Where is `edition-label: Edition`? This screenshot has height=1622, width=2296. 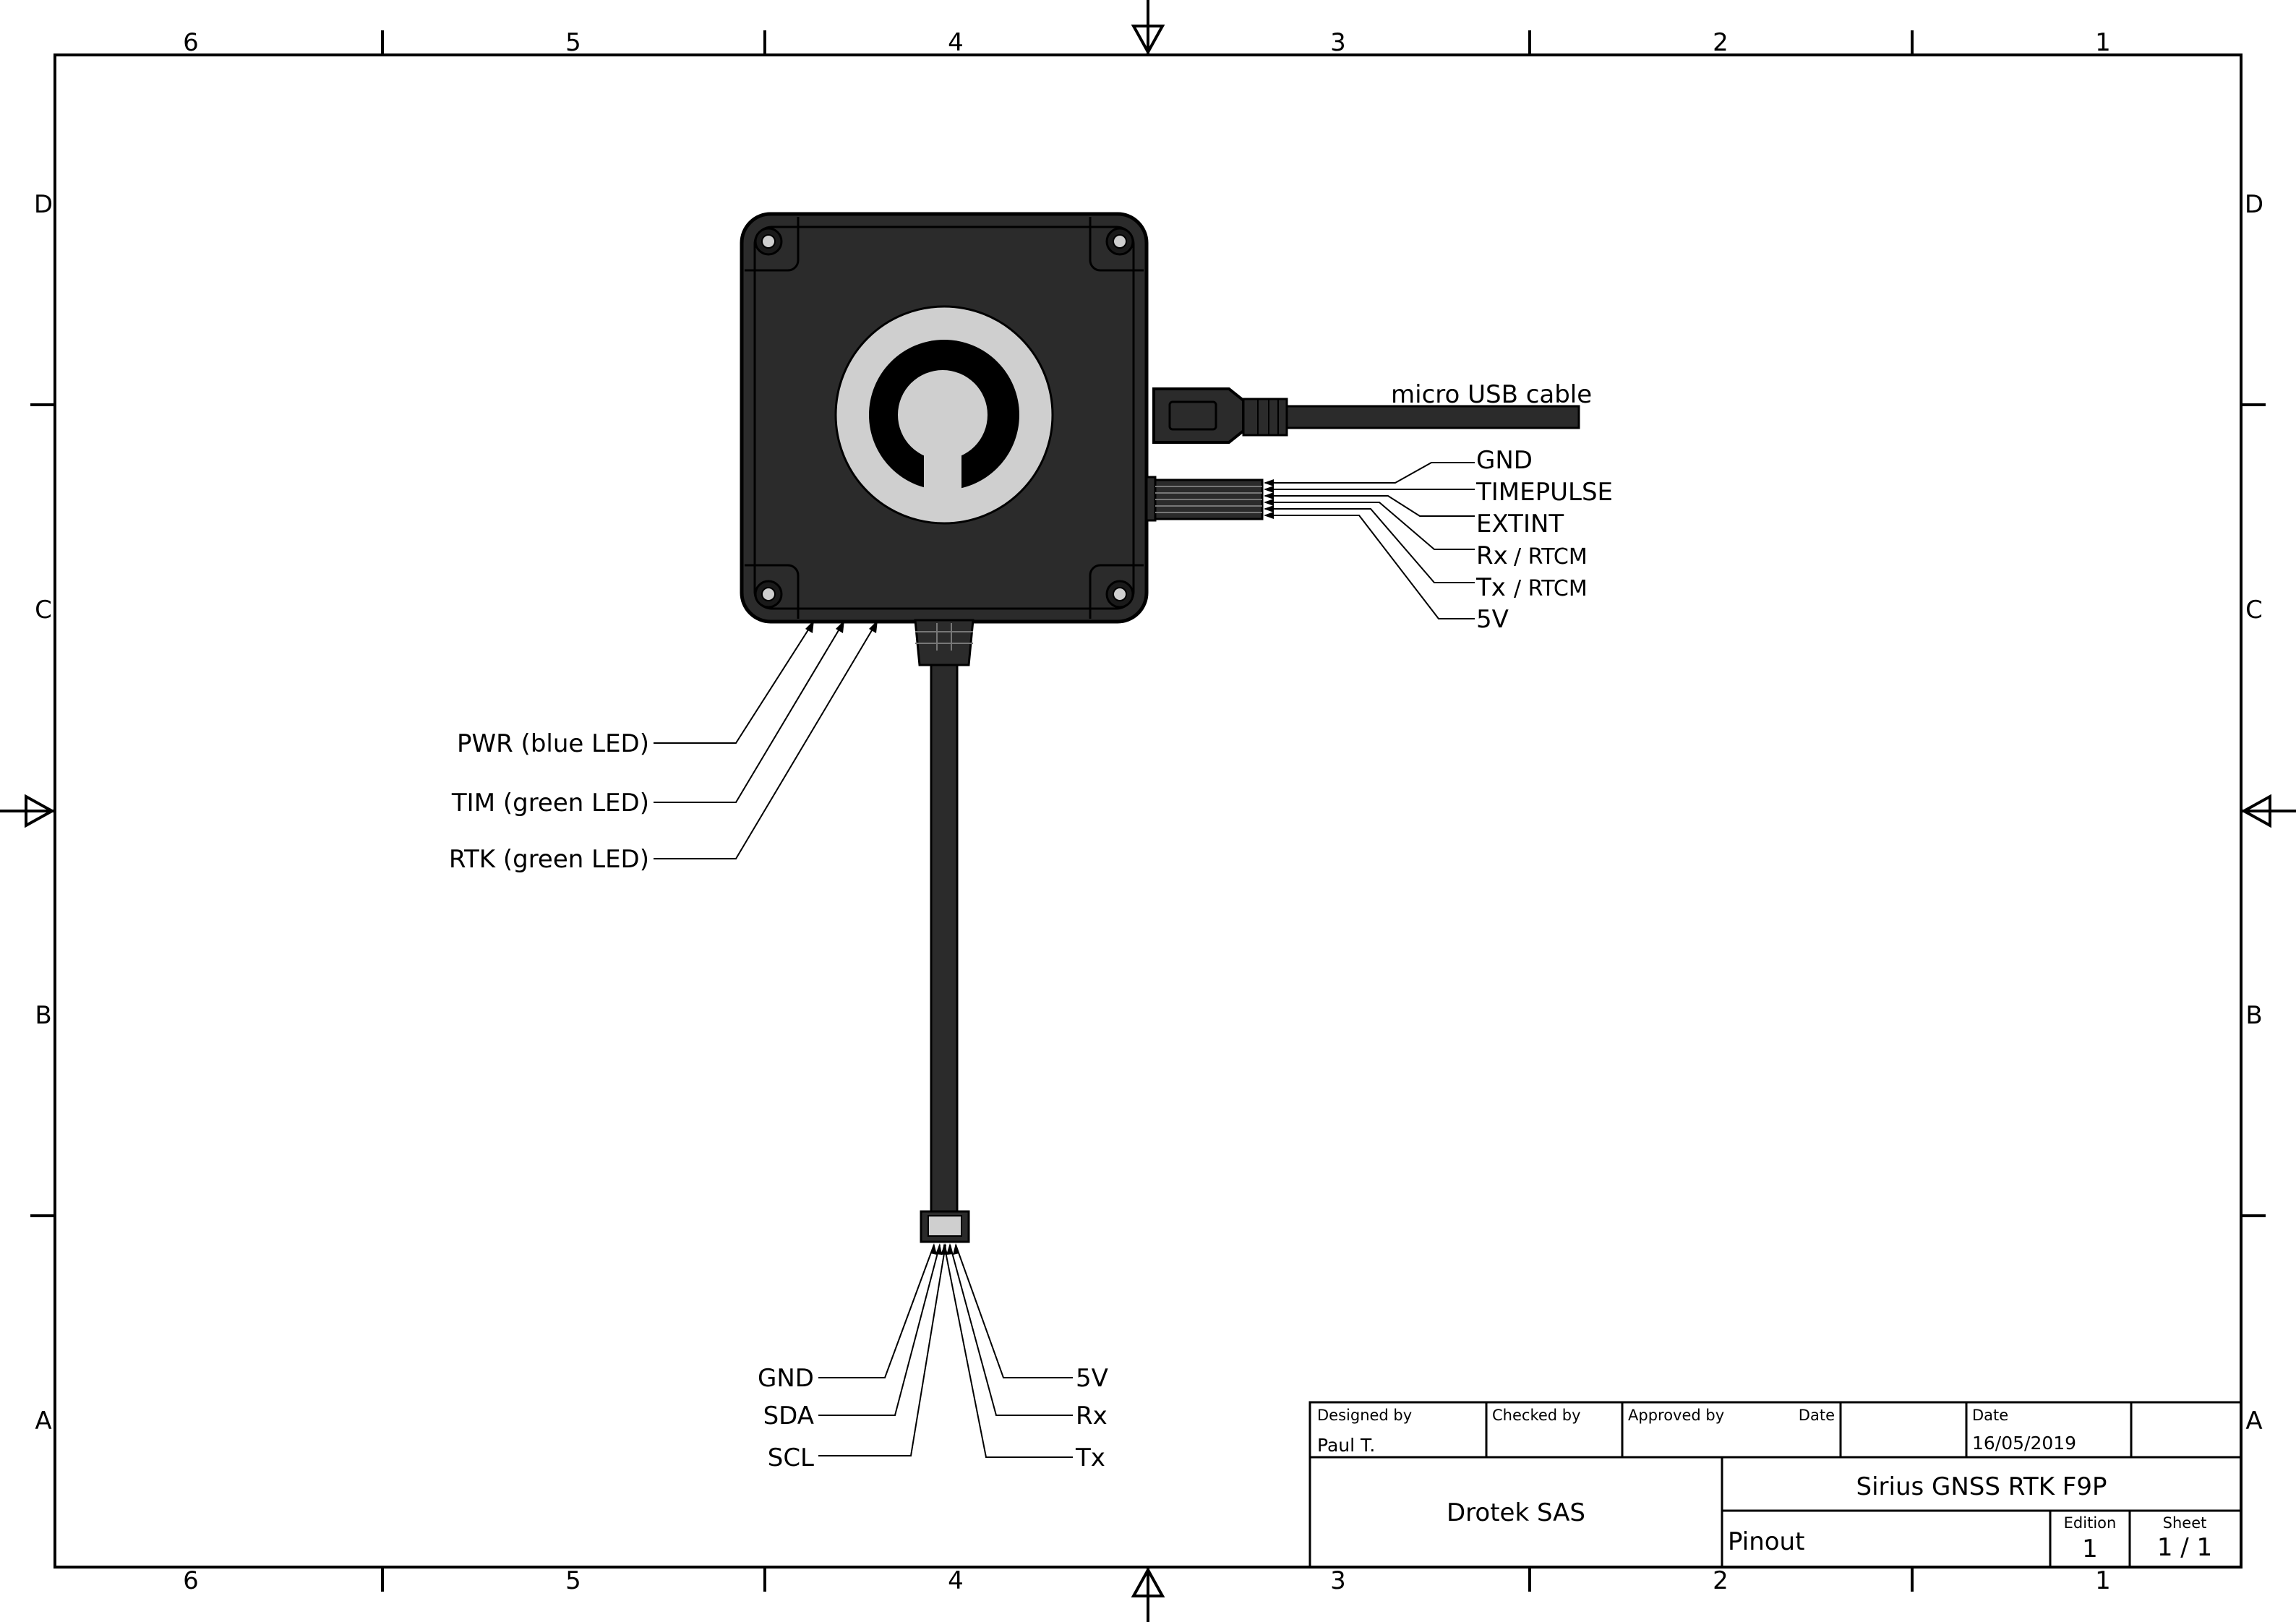
edition-label: Edition is located at coordinates (2090, 1523).